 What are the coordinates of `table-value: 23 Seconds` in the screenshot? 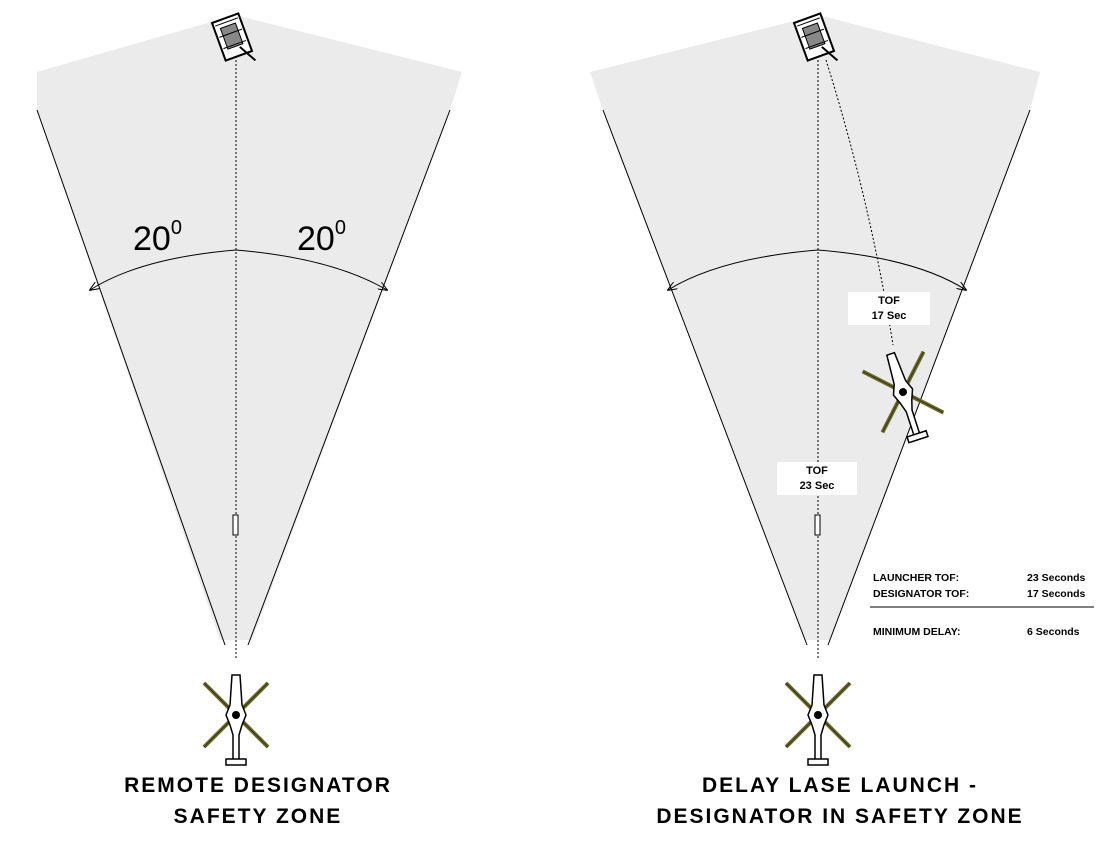 It's located at (1056, 578).